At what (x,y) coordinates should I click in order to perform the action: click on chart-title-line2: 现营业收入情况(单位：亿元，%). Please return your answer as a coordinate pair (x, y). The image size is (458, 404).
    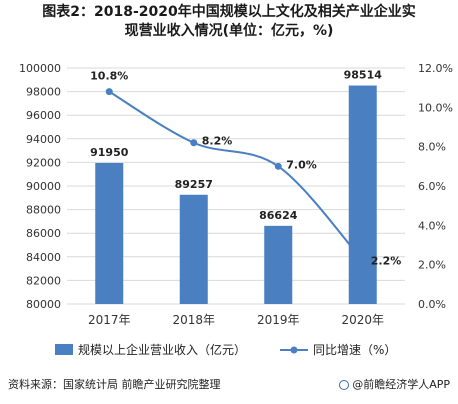
    Looking at the image, I should click on (229, 31).